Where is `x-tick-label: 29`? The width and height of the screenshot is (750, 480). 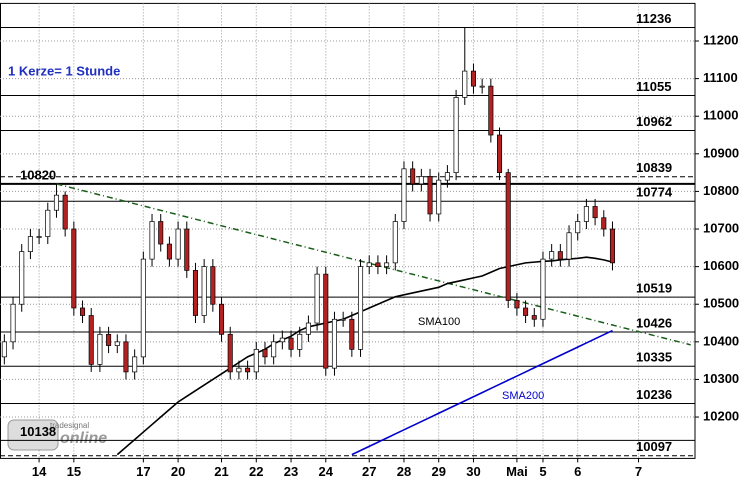
x-tick-label: 29 is located at coordinates (438, 471).